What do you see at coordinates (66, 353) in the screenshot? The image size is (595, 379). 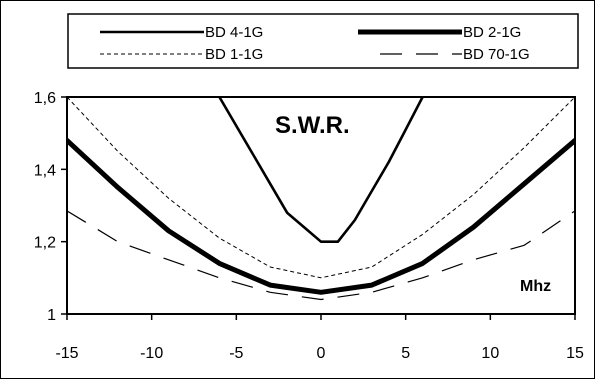 I see `x-tick-label: -15` at bounding box center [66, 353].